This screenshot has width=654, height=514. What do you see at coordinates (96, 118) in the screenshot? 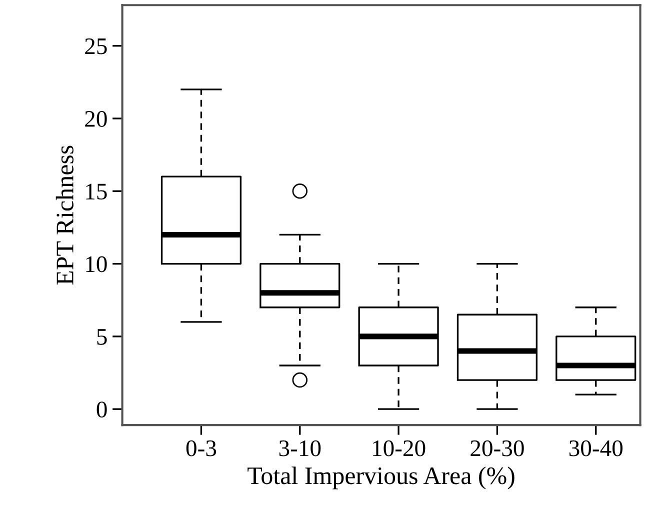
I see `y-tick-label: 20` at bounding box center [96, 118].